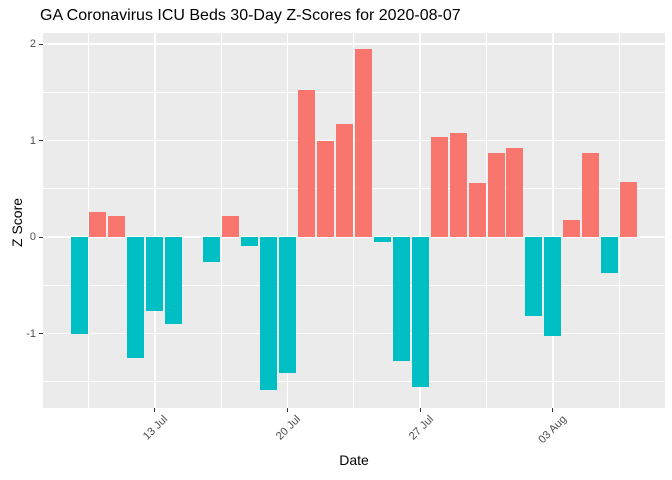 This screenshot has width=672, height=480. Describe the element at coordinates (401, 299) in the screenshot. I see `bar-26-jul` at that location.